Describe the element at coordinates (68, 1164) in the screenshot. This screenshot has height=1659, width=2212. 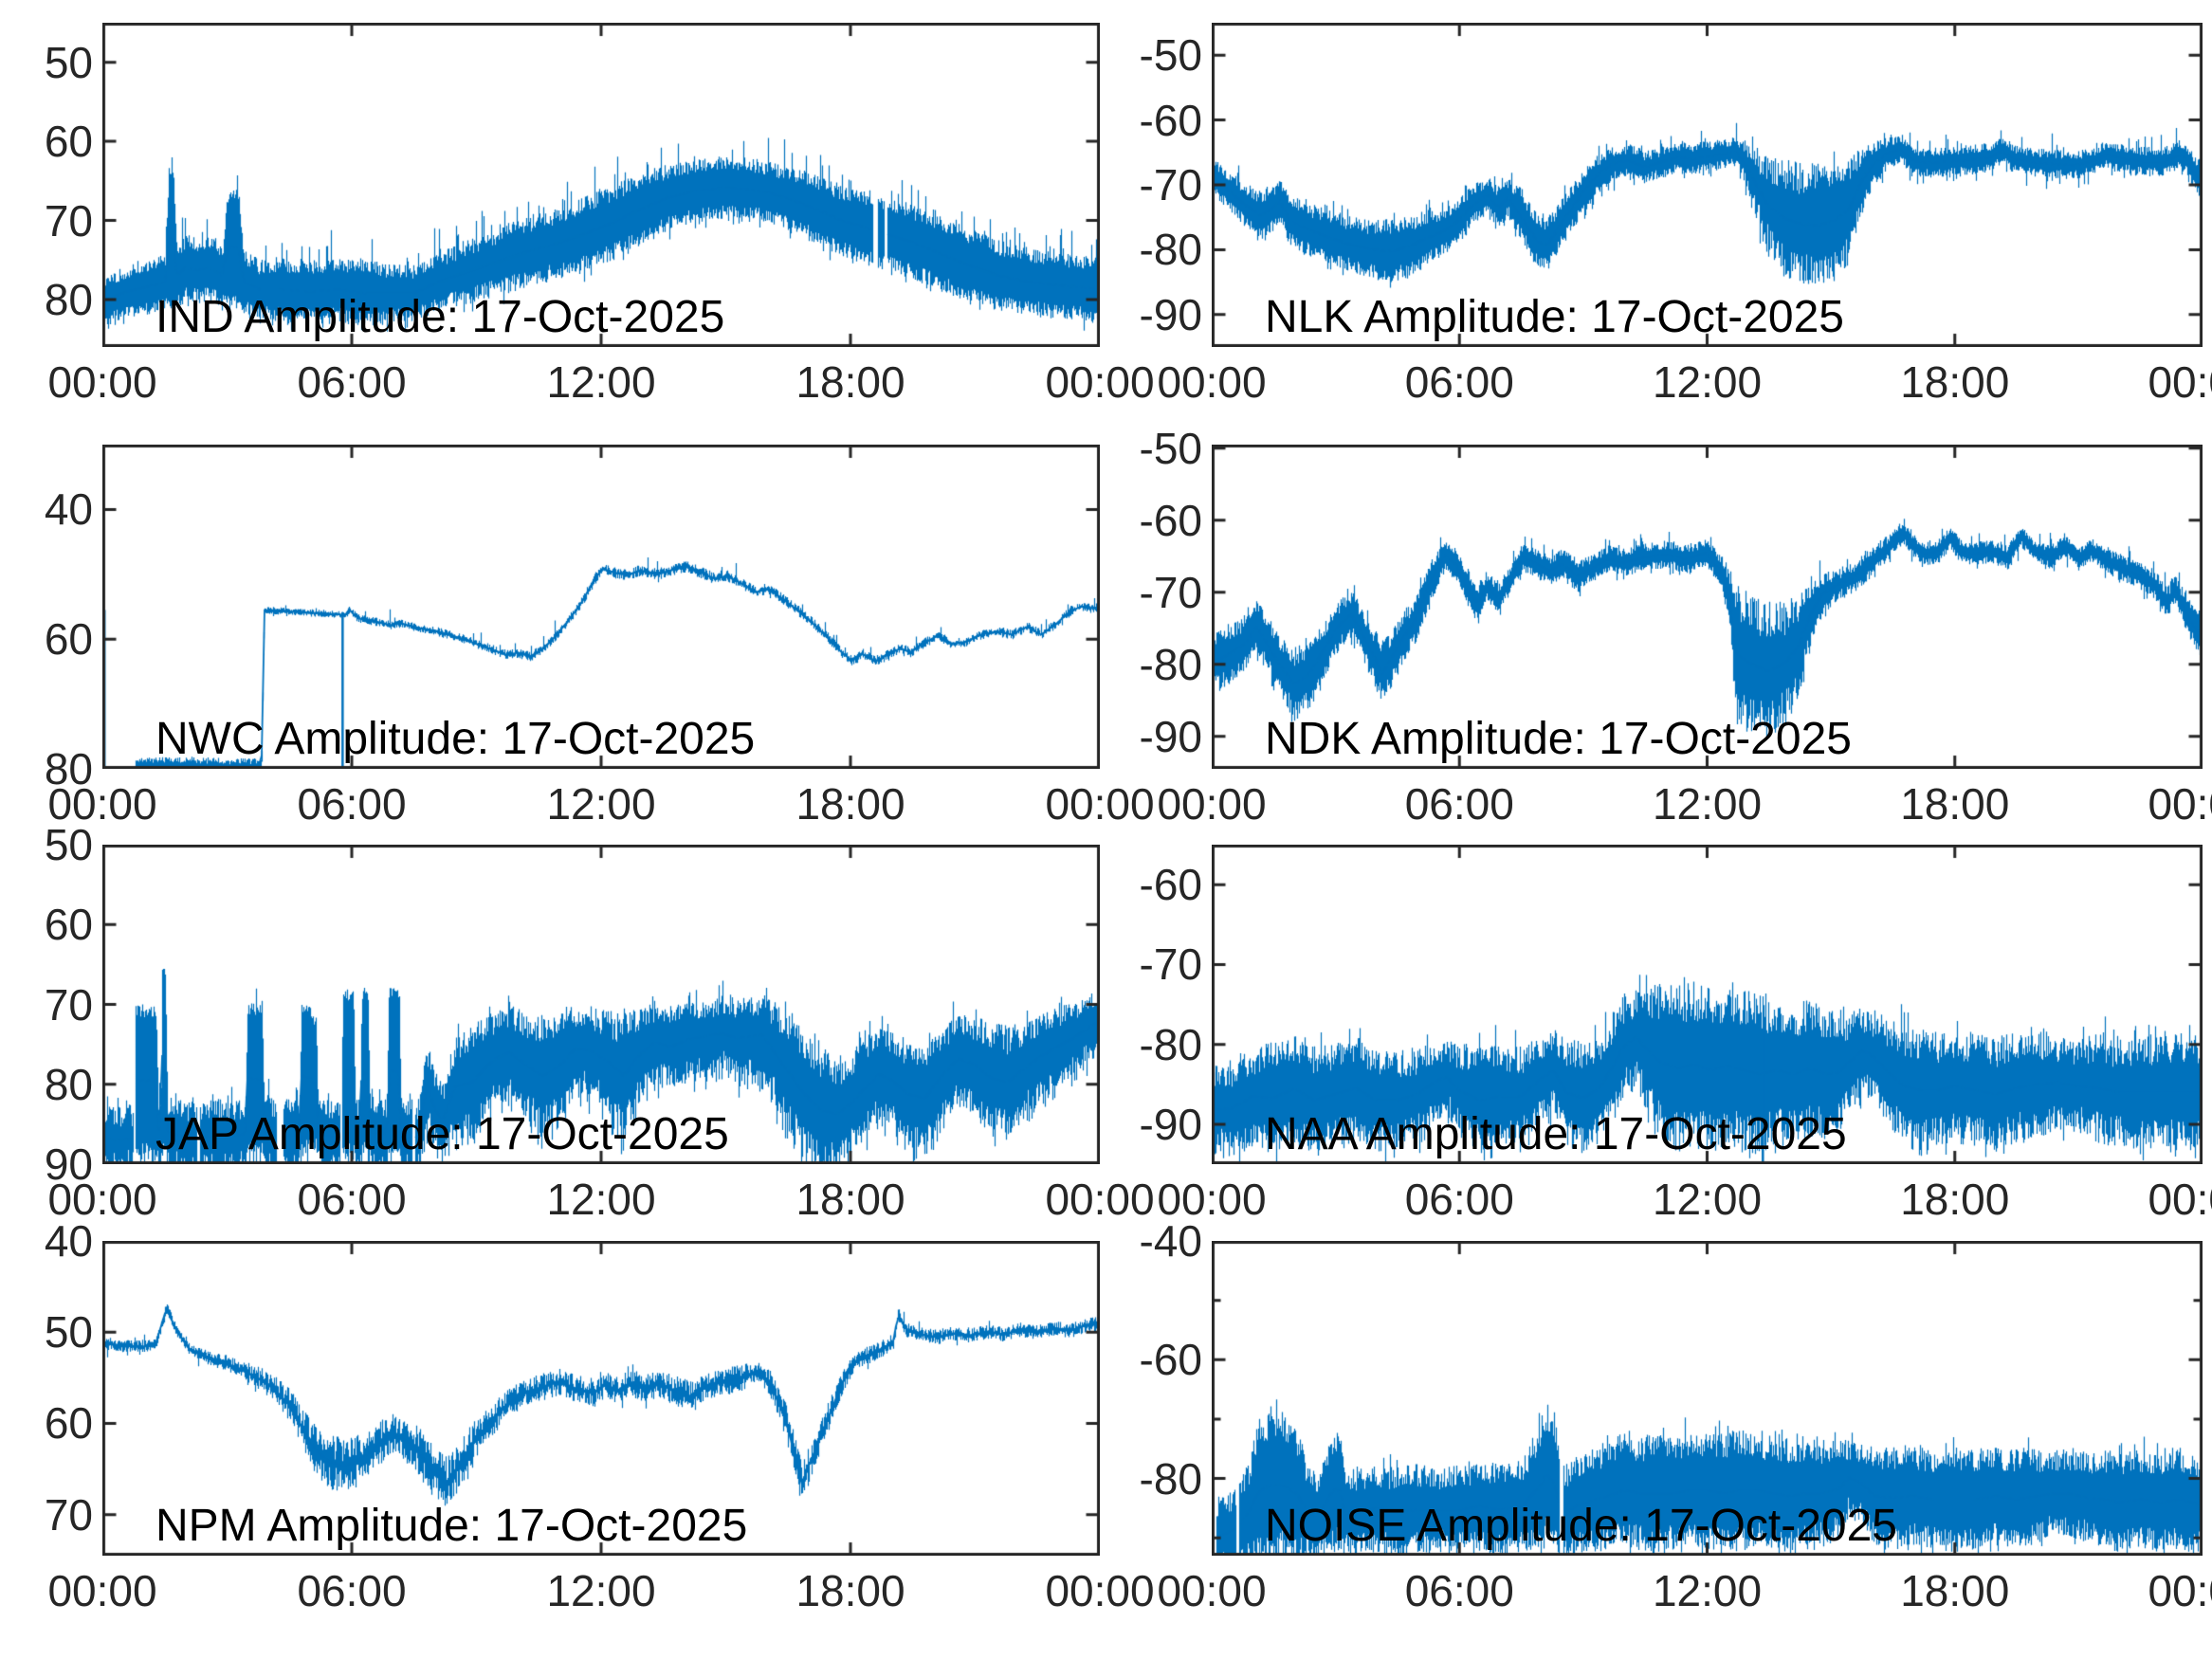
I see `y-tick-label: 90` at that location.